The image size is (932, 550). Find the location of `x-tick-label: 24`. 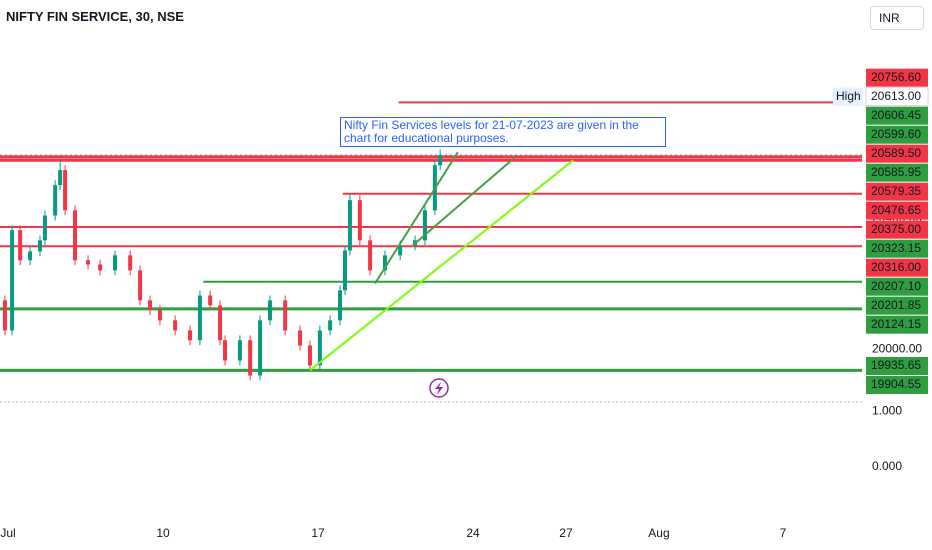

x-tick-label: 24 is located at coordinates (473, 533).